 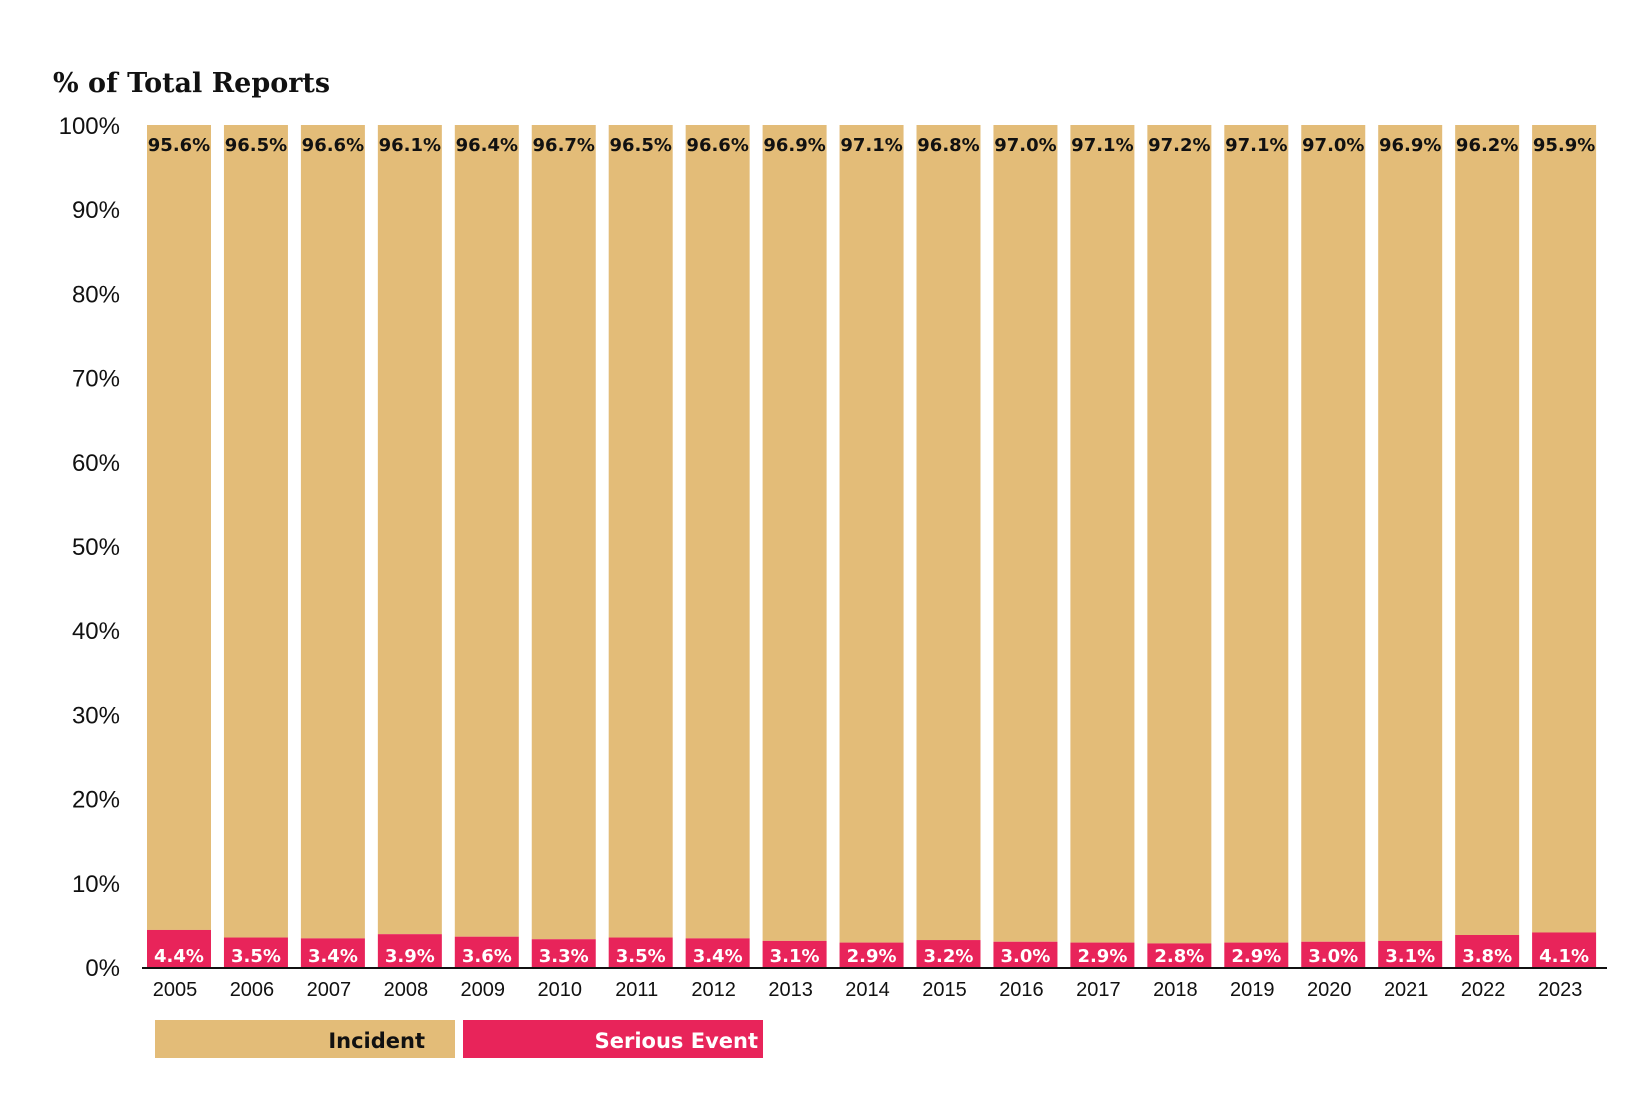 I want to click on data-label-incident: 96.6%, so click(x=717, y=145).